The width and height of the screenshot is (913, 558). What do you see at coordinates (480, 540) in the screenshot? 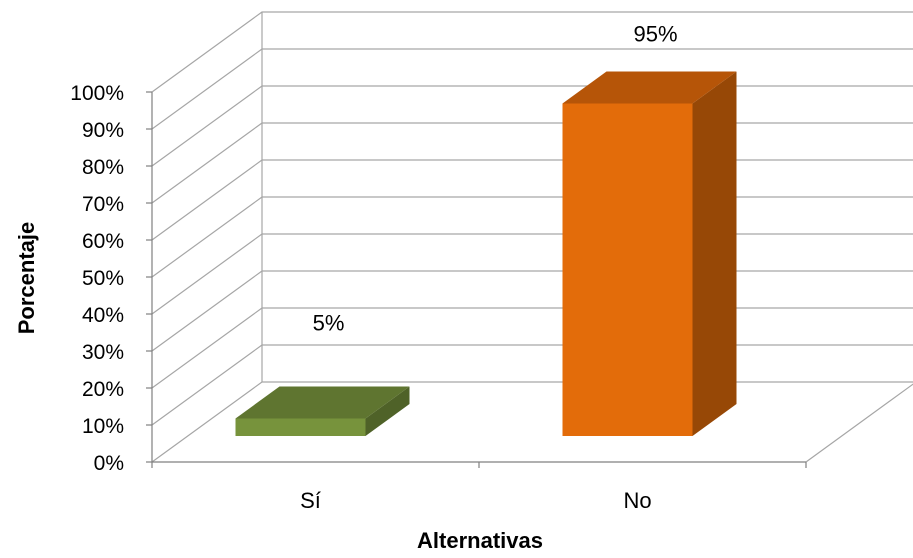
I see `x-axis-title: Alternativas` at bounding box center [480, 540].